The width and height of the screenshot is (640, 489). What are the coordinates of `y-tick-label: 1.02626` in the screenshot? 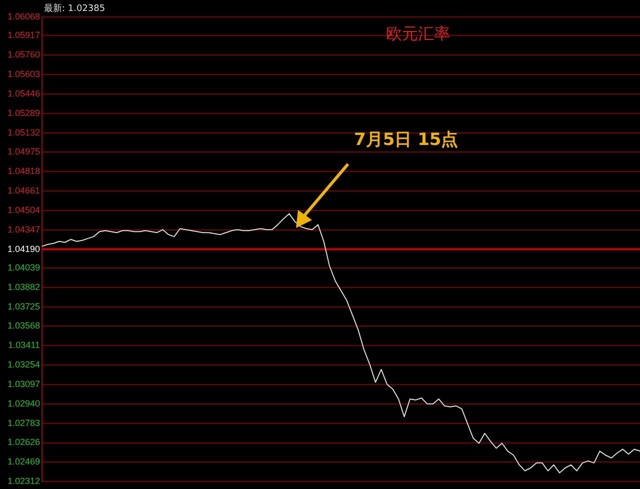 It's located at (23, 442).